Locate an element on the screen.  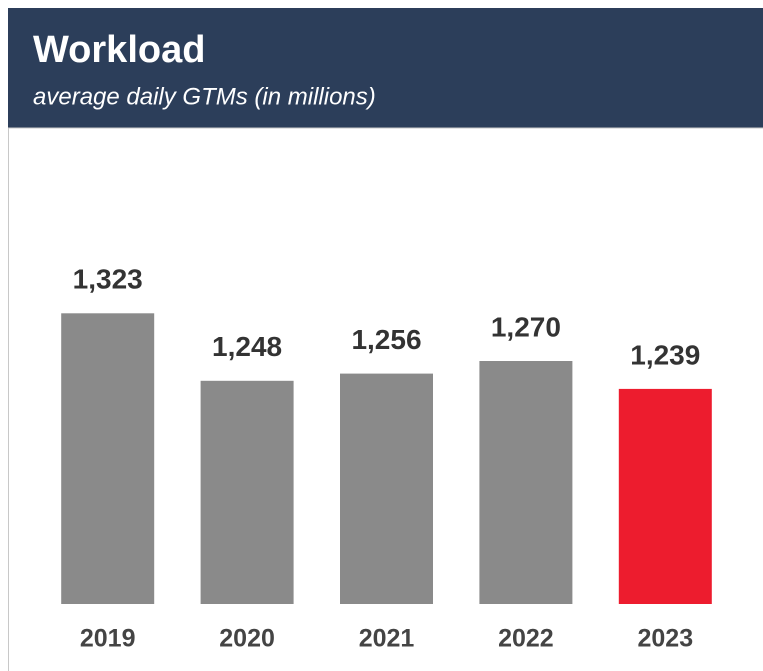
value-label: 1,270 is located at coordinates (526, 326).